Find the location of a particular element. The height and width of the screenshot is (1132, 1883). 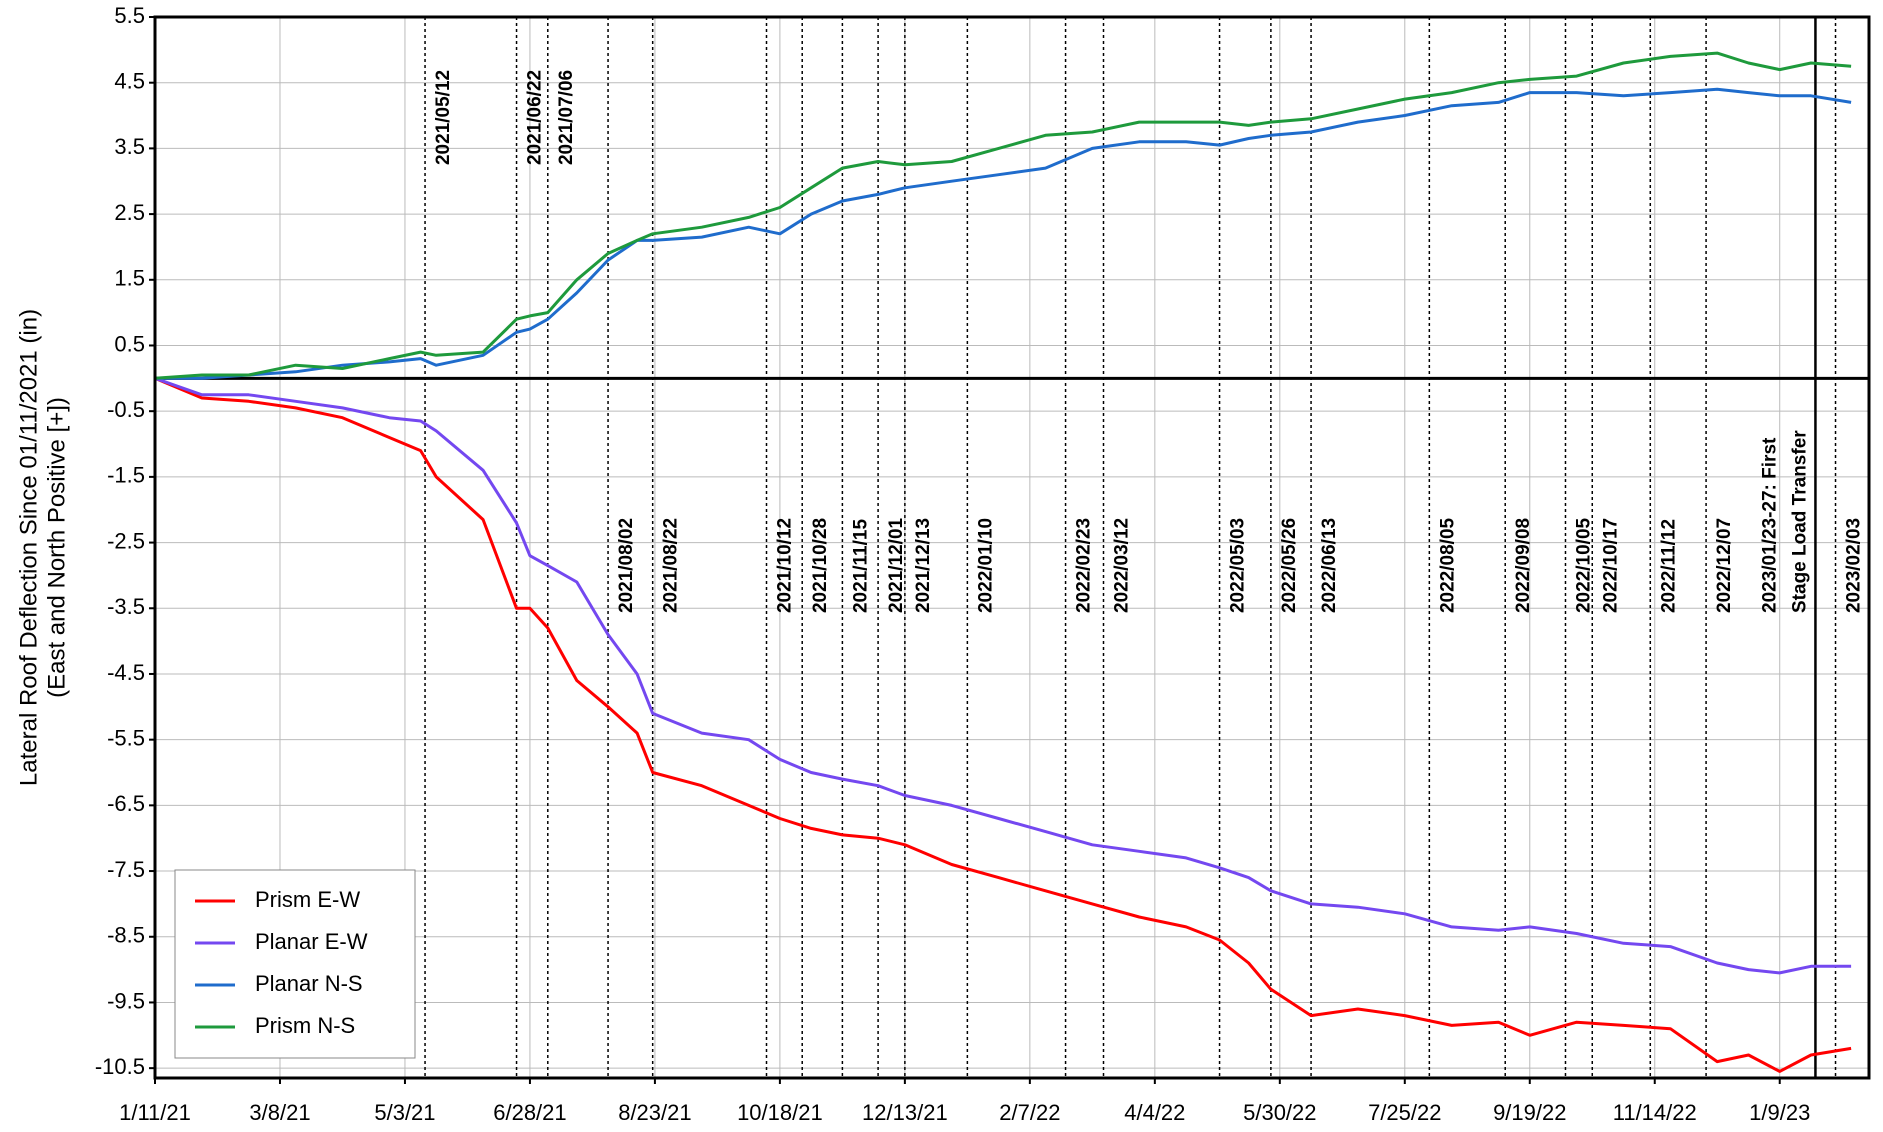

event-label: 2022/10/17 is located at coordinates (1610, 565).